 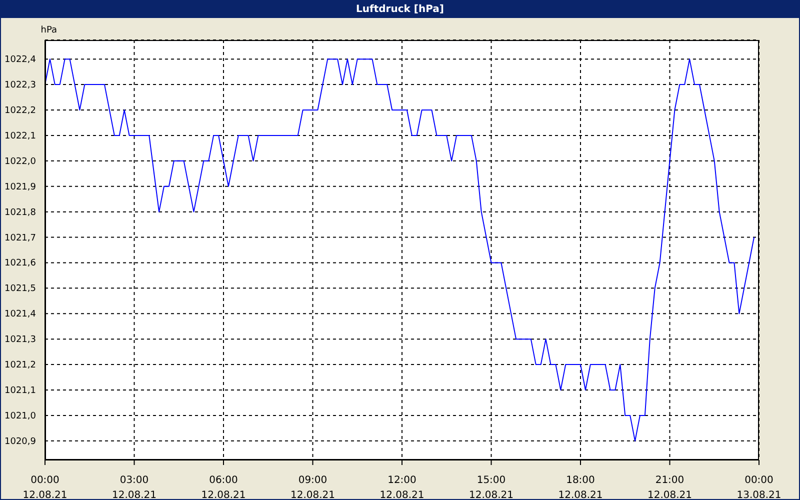 I want to click on y-axis-title: hPa, so click(x=48, y=30).